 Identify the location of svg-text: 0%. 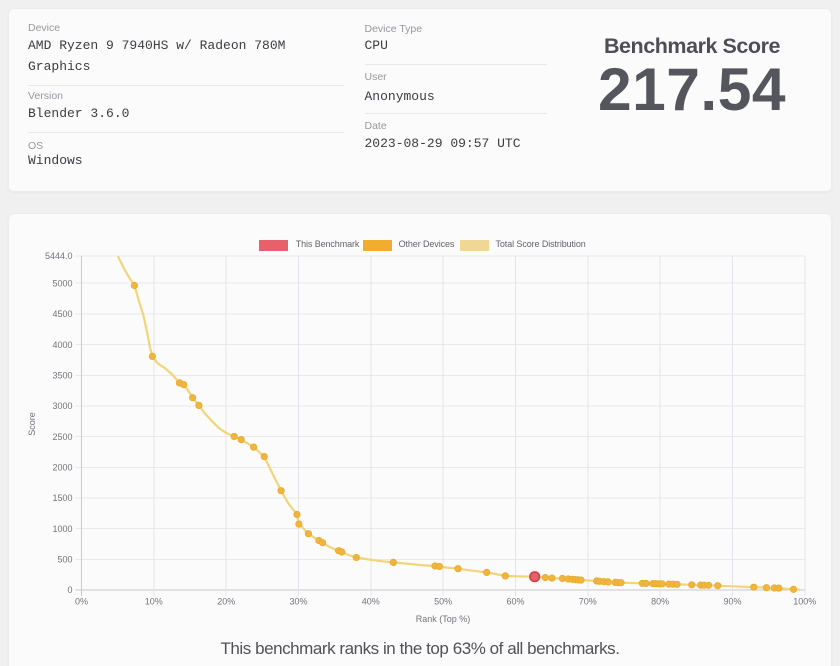
(81, 602).